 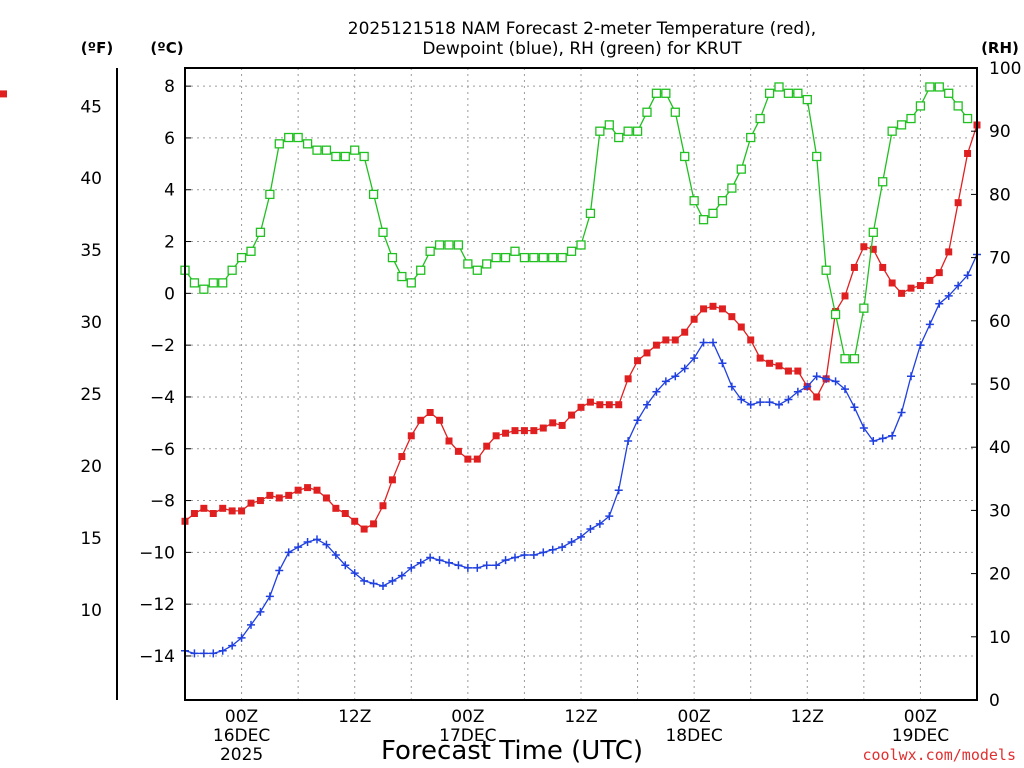 What do you see at coordinates (693, 736) in the screenshot?
I see `x-tick-label: 18DEC` at bounding box center [693, 736].